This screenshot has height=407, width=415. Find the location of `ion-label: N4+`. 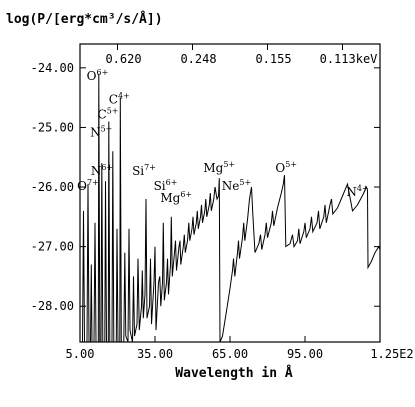

ion-label: N4+ is located at coordinates (357, 191).